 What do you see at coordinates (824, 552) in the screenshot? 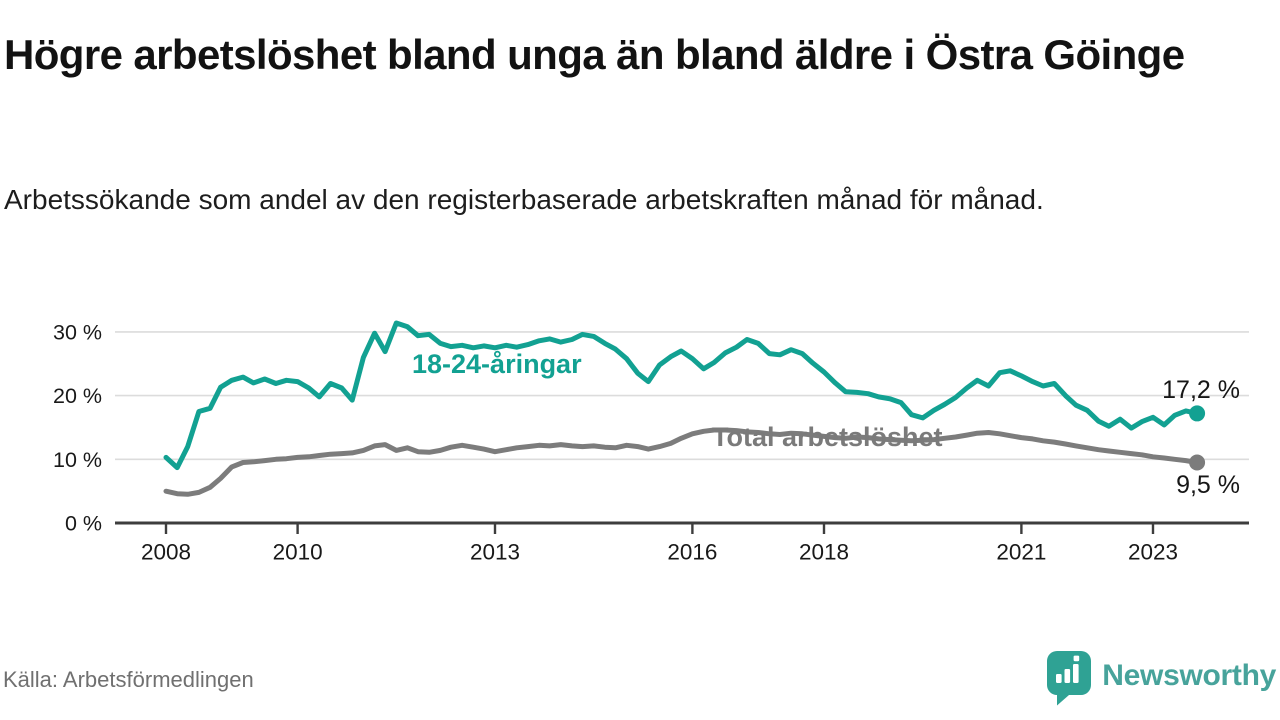
I see `x-tick-label-2018: 2018` at bounding box center [824, 552].